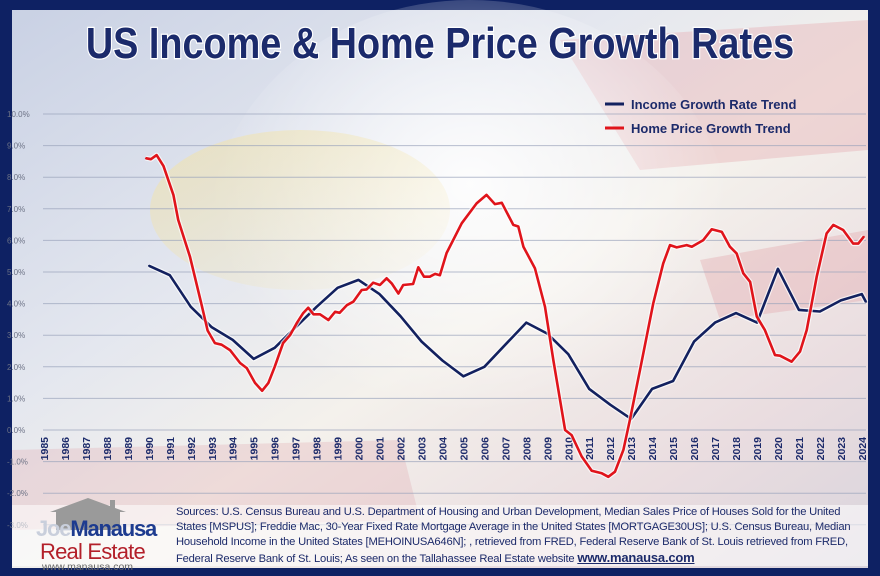 This screenshot has height=576, width=880. Describe the element at coordinates (18, 114) in the screenshot. I see `y-tick-label: 10.0%` at that location.